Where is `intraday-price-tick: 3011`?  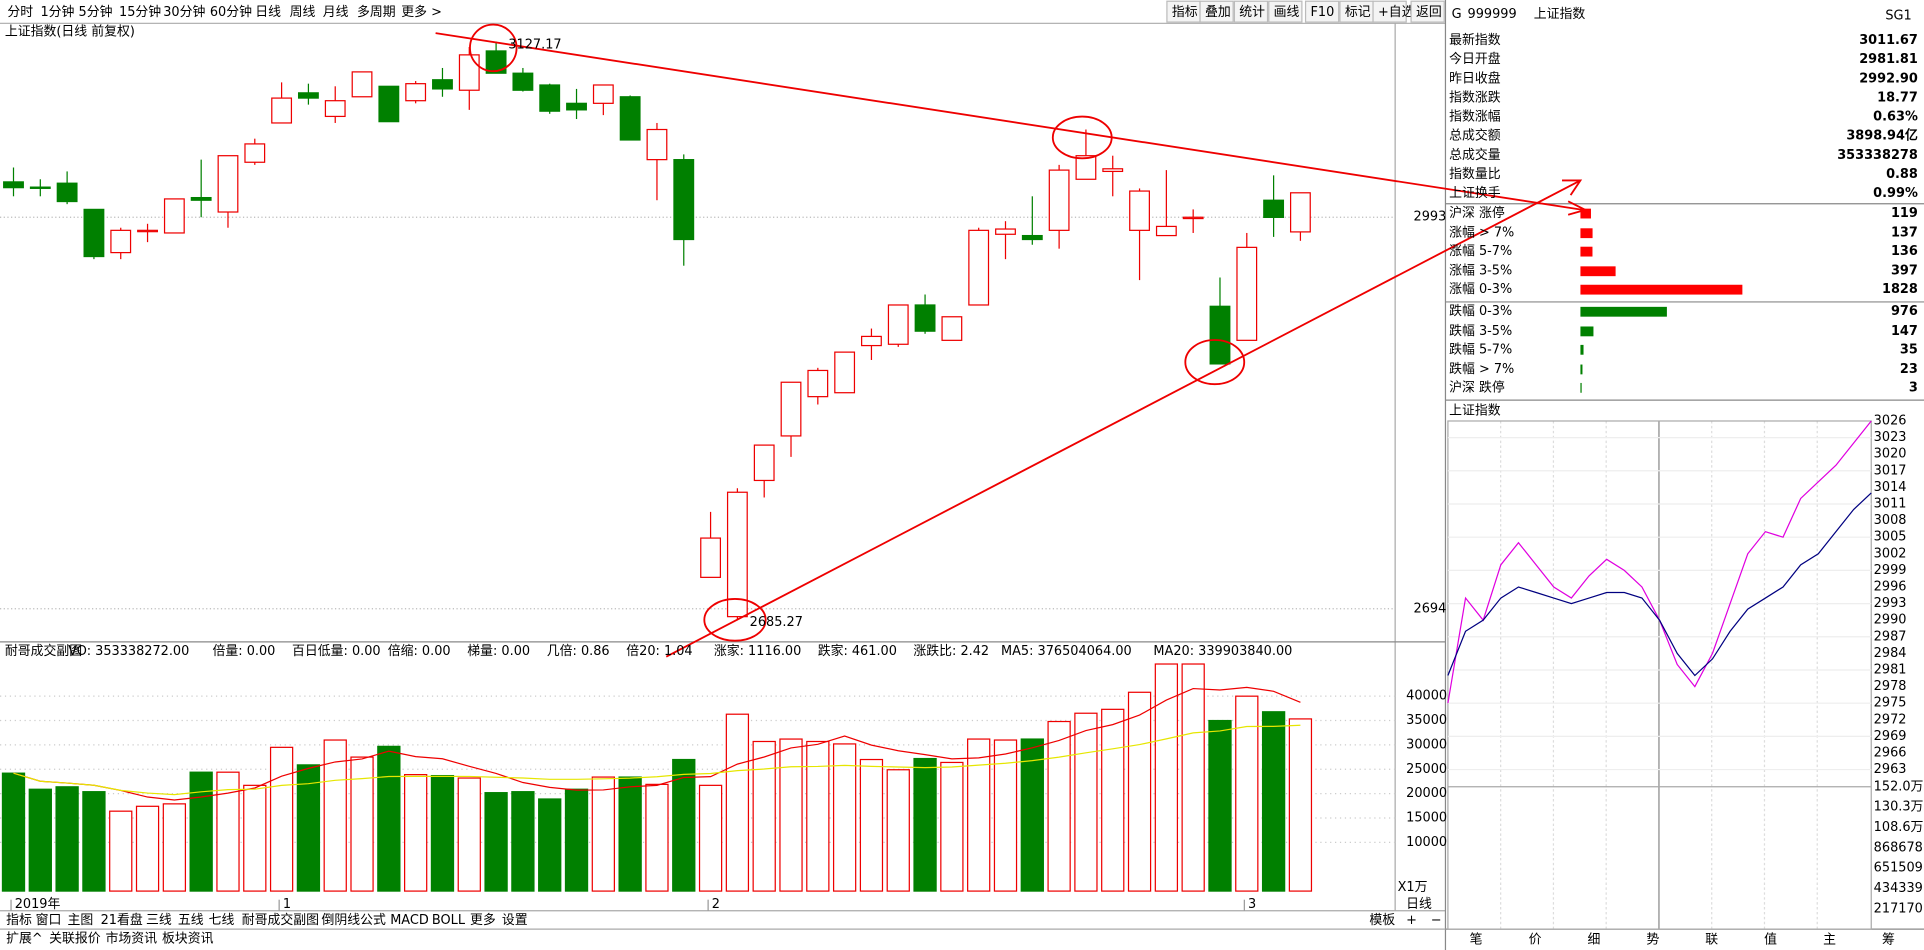
intraday-price-tick: 3011 is located at coordinates (1890, 503).